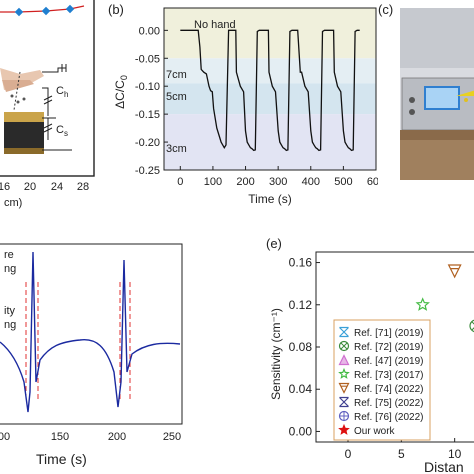 This screenshot has width=474, height=474. Describe the element at coordinates (301, 431) in the screenshot. I see `panel-e-y-tick-label: 0.00` at that location.